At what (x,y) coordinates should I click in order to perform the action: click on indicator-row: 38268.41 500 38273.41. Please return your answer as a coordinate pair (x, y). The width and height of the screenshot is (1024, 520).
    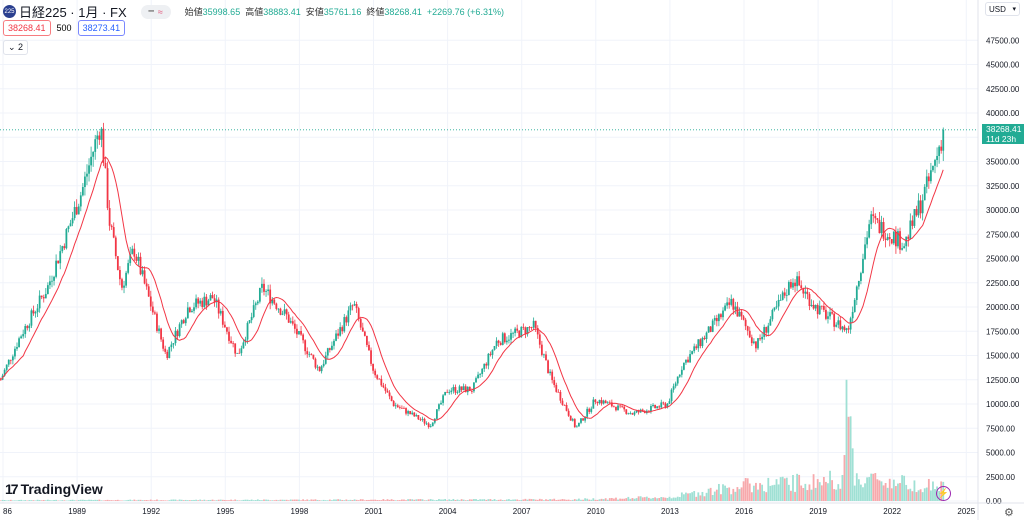
    Looking at the image, I should click on (64, 28).